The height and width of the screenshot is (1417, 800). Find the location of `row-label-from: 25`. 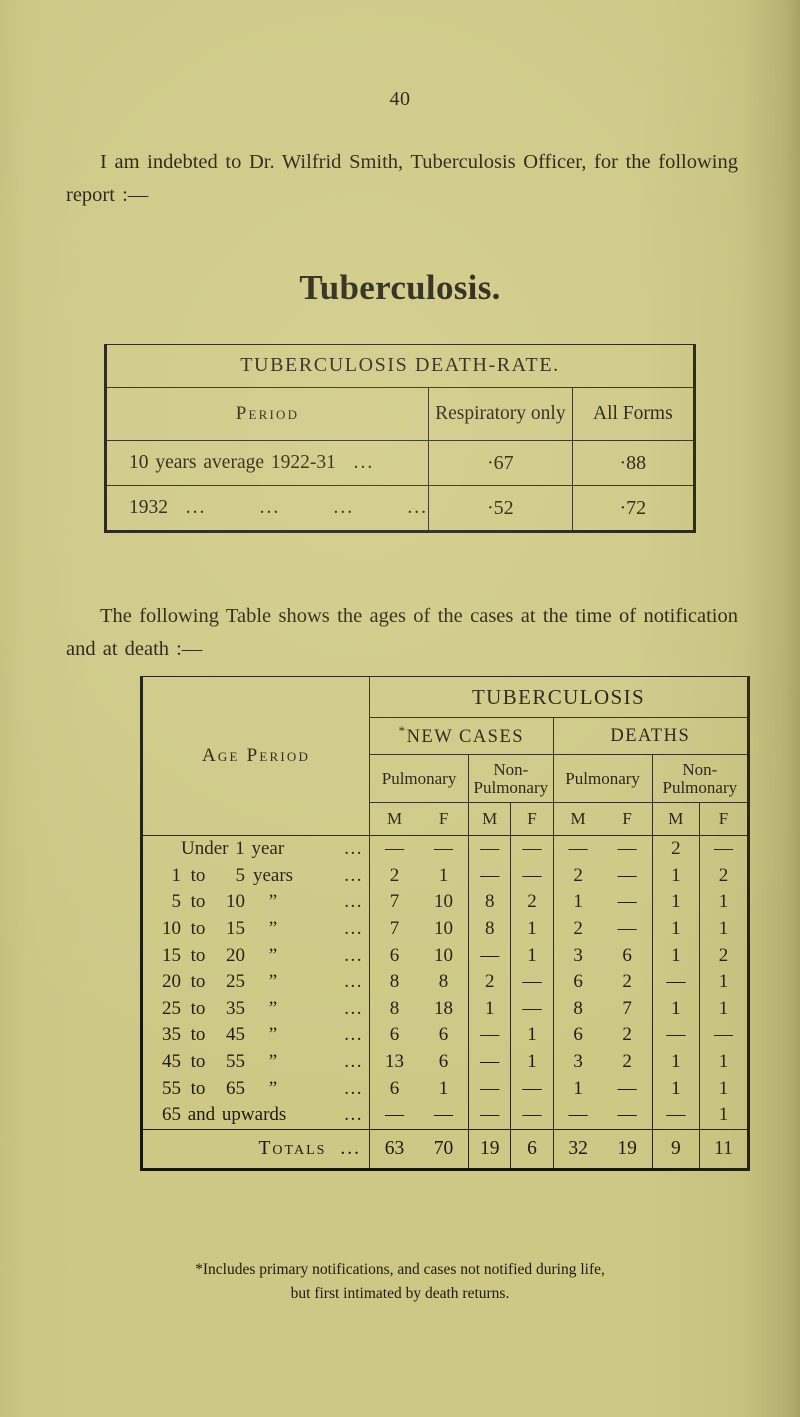

row-label-from: 25 is located at coordinates (171, 1008).